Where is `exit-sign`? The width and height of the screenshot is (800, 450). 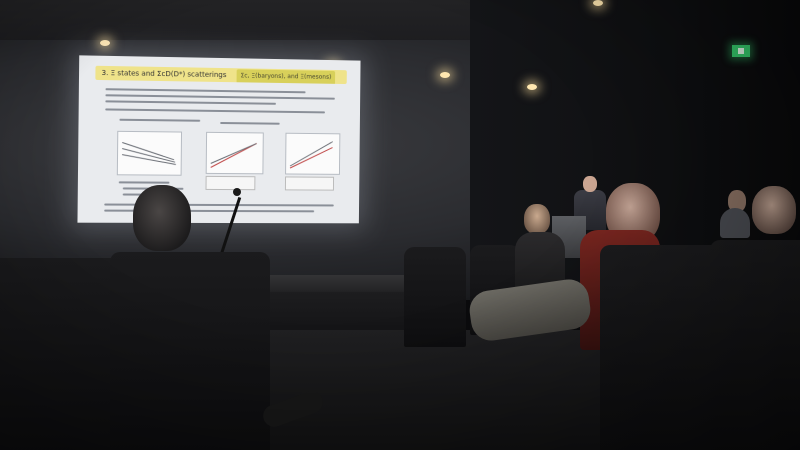 exit-sign is located at coordinates (741, 51).